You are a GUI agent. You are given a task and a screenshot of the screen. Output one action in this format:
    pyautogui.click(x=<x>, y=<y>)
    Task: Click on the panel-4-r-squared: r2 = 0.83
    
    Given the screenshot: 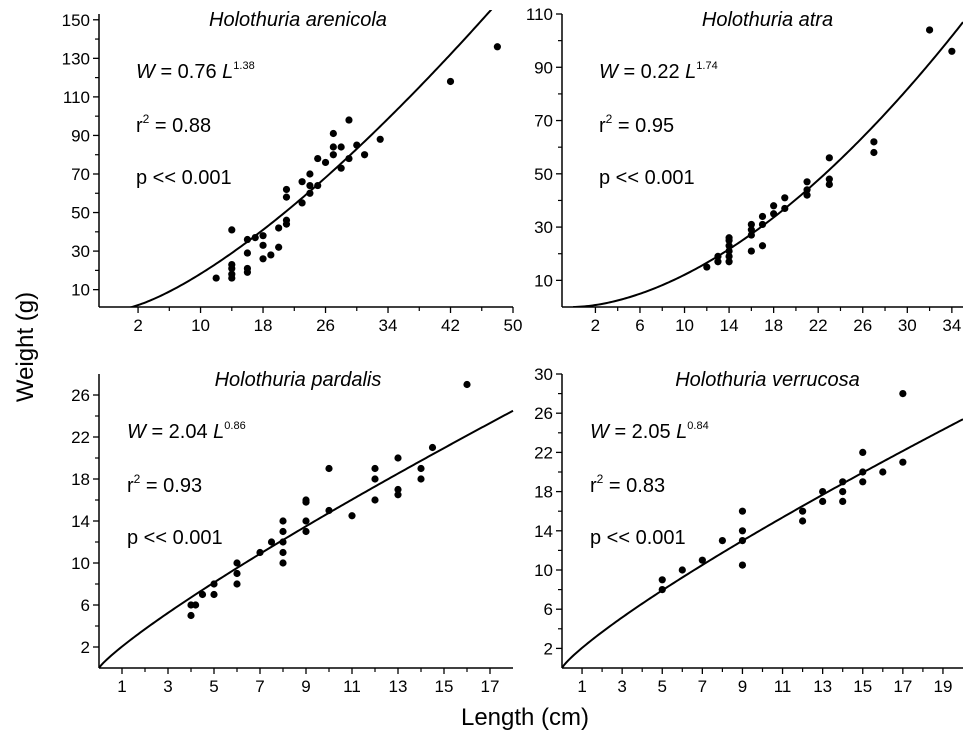 What is the action you would take?
    pyautogui.click(x=627, y=484)
    